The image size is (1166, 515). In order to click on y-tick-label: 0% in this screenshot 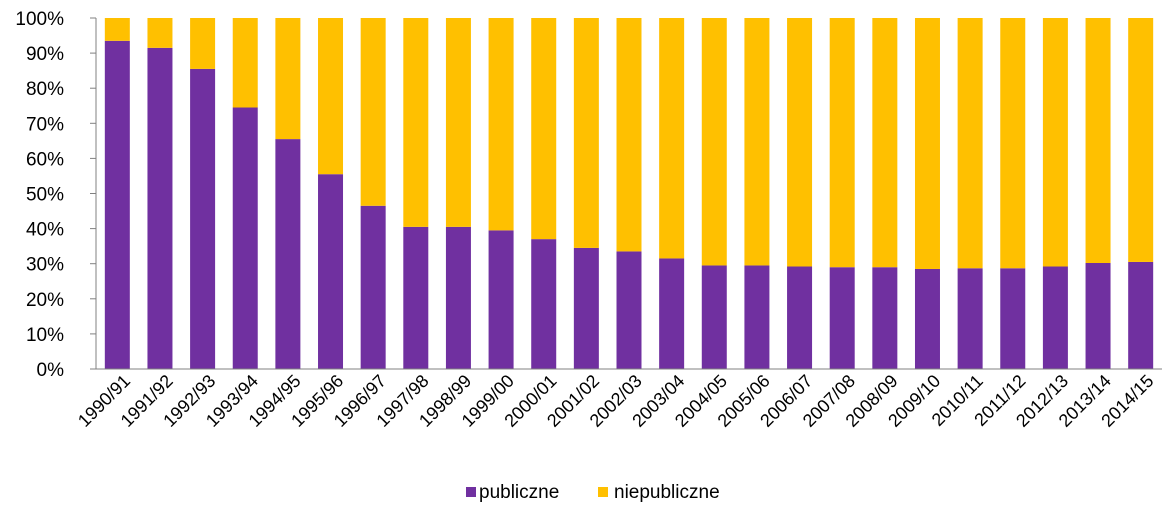, I will do `click(51, 370)`.